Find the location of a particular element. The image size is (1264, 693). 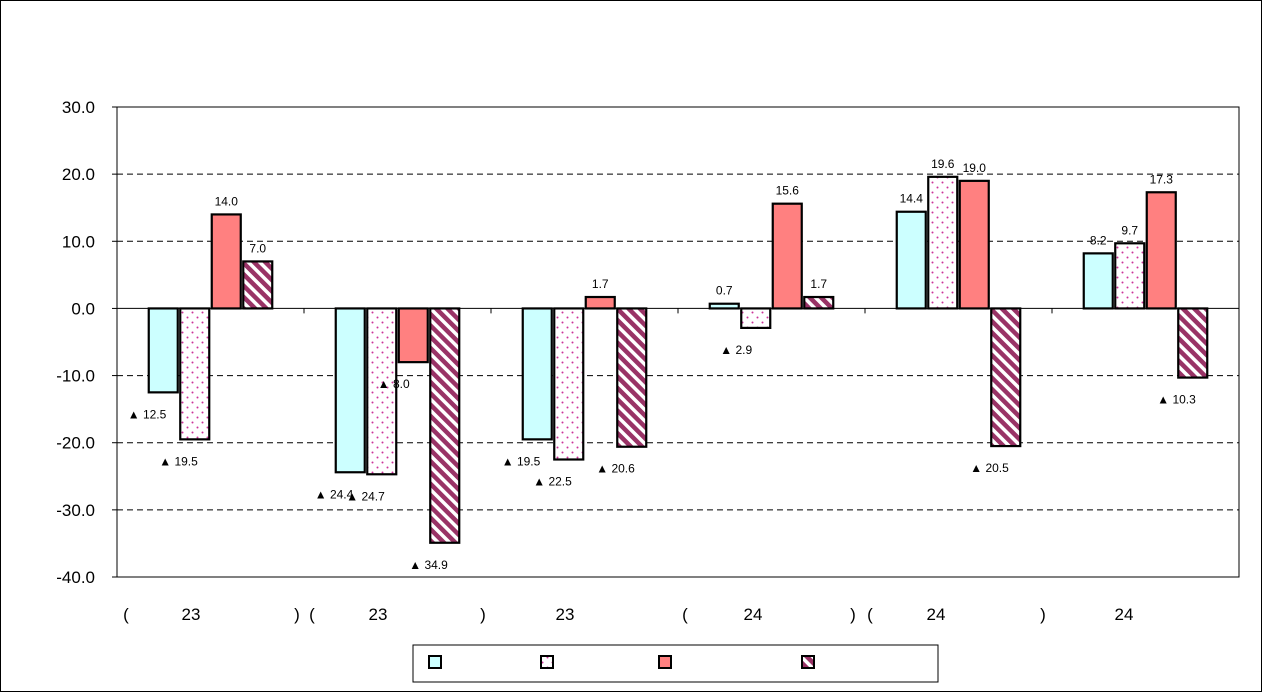

legend-swatch-s1 is located at coordinates (435, 662).